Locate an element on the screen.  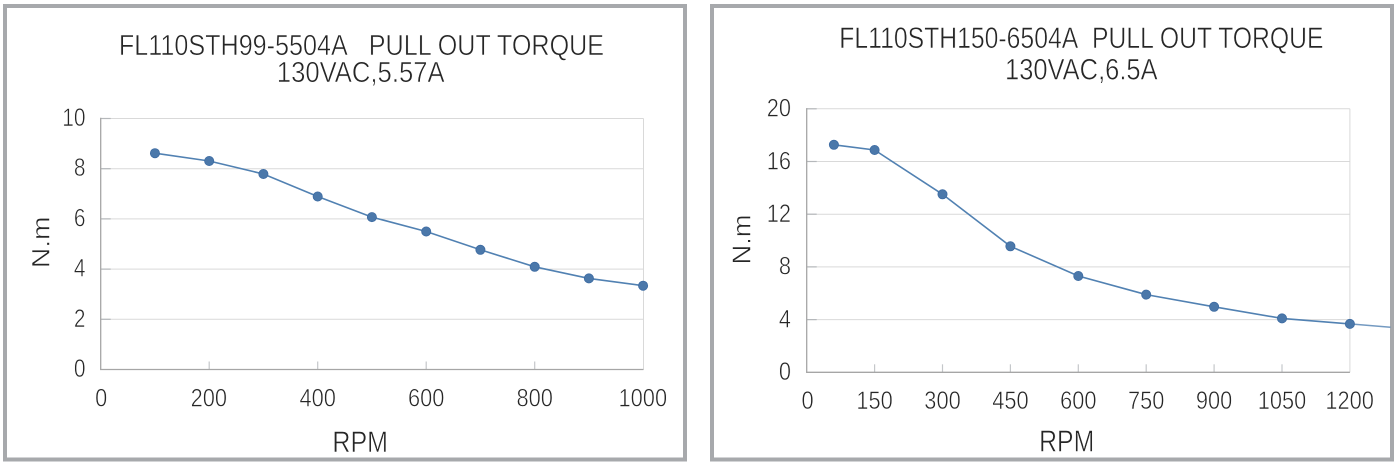
svg-text: 400 is located at coordinates (317, 397).